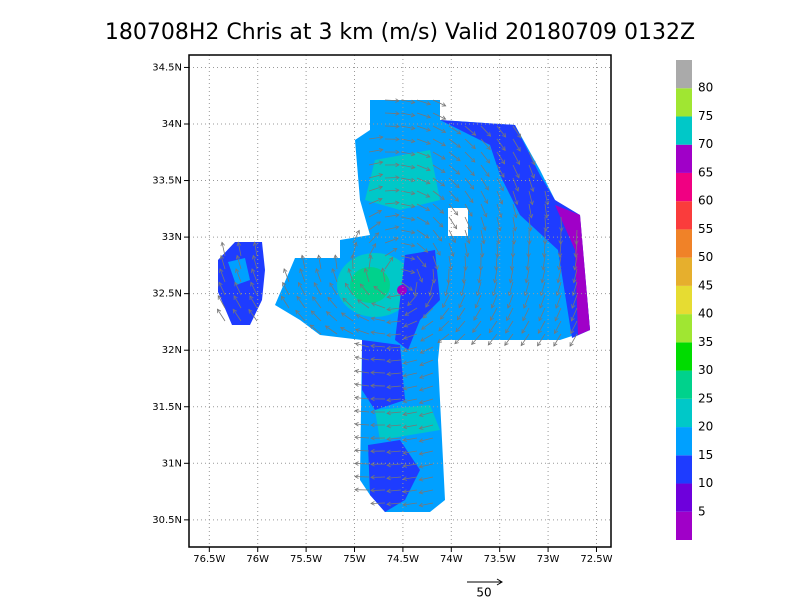  What do you see at coordinates (705, 201) in the screenshot?
I see `colorbar-label: 60` at bounding box center [705, 201].